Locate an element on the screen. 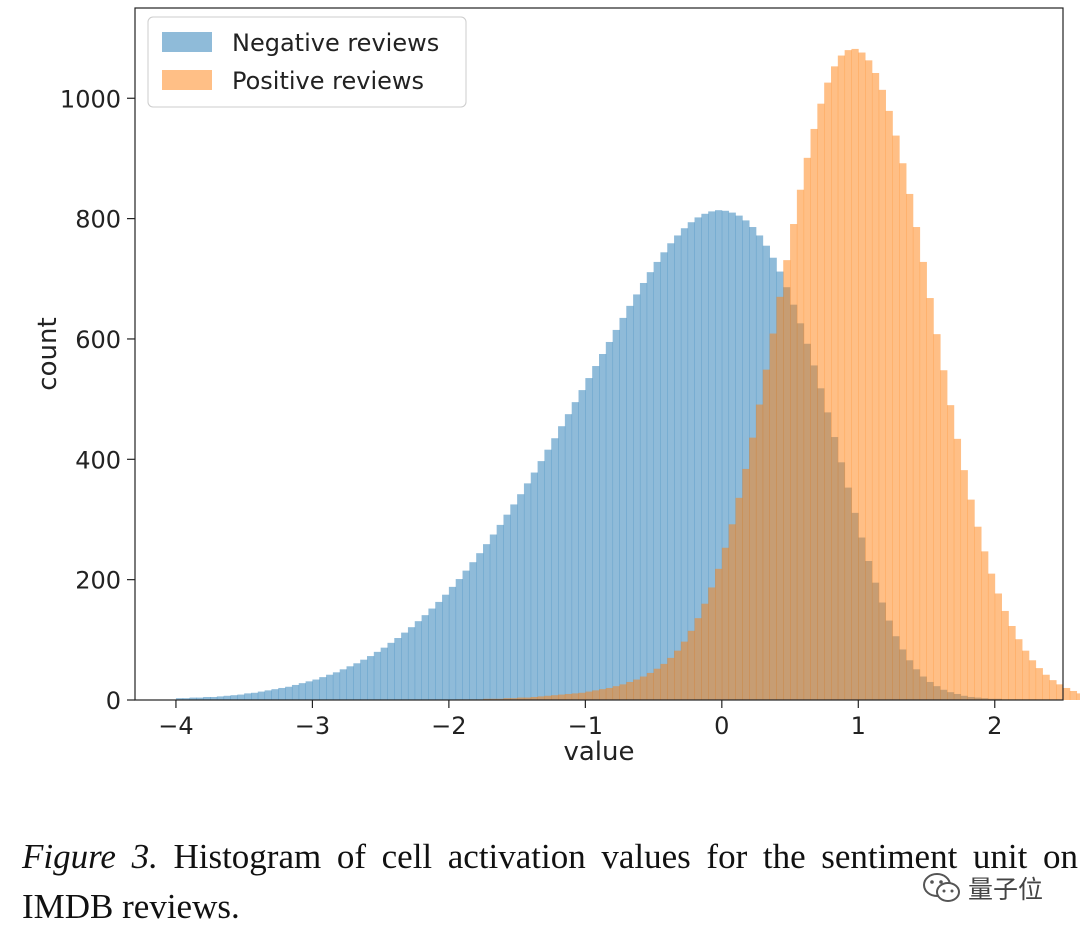  caption-label: Figure 3. is located at coordinates (90, 856).